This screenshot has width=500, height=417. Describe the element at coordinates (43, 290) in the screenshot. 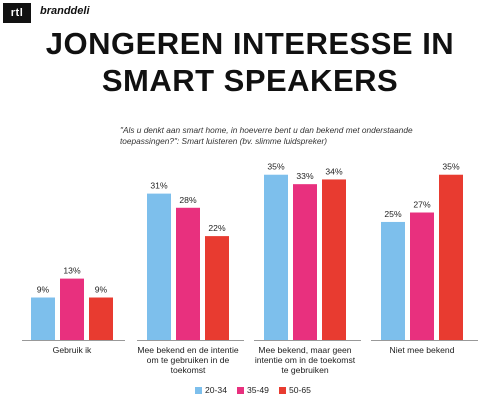

I see `data-label-20-34-cat-1: 9%` at that location.